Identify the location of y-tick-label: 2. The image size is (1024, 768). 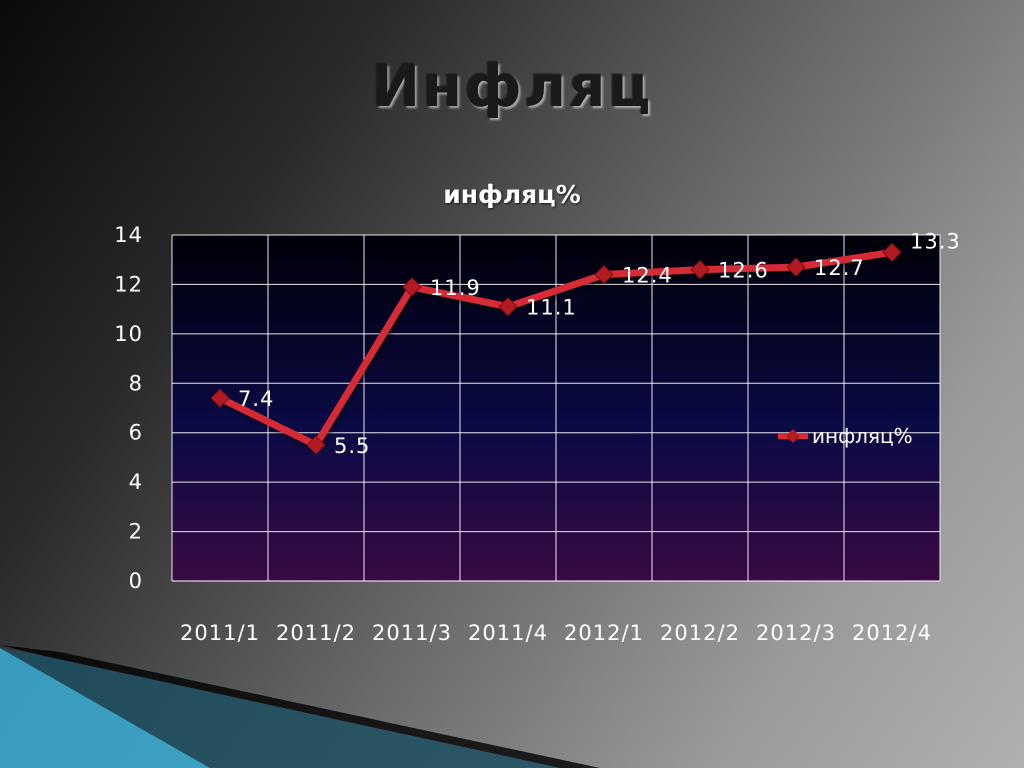
(136, 532).